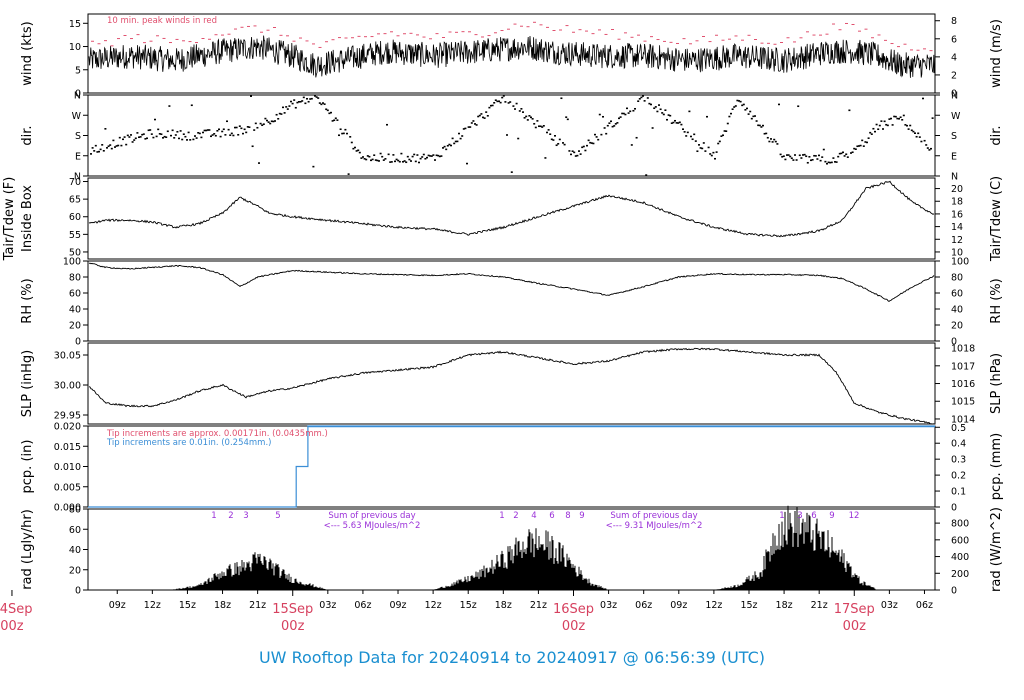  What do you see at coordinates (67, 416) in the screenshot?
I see `slp-left-label: 29.95` at bounding box center [67, 416].